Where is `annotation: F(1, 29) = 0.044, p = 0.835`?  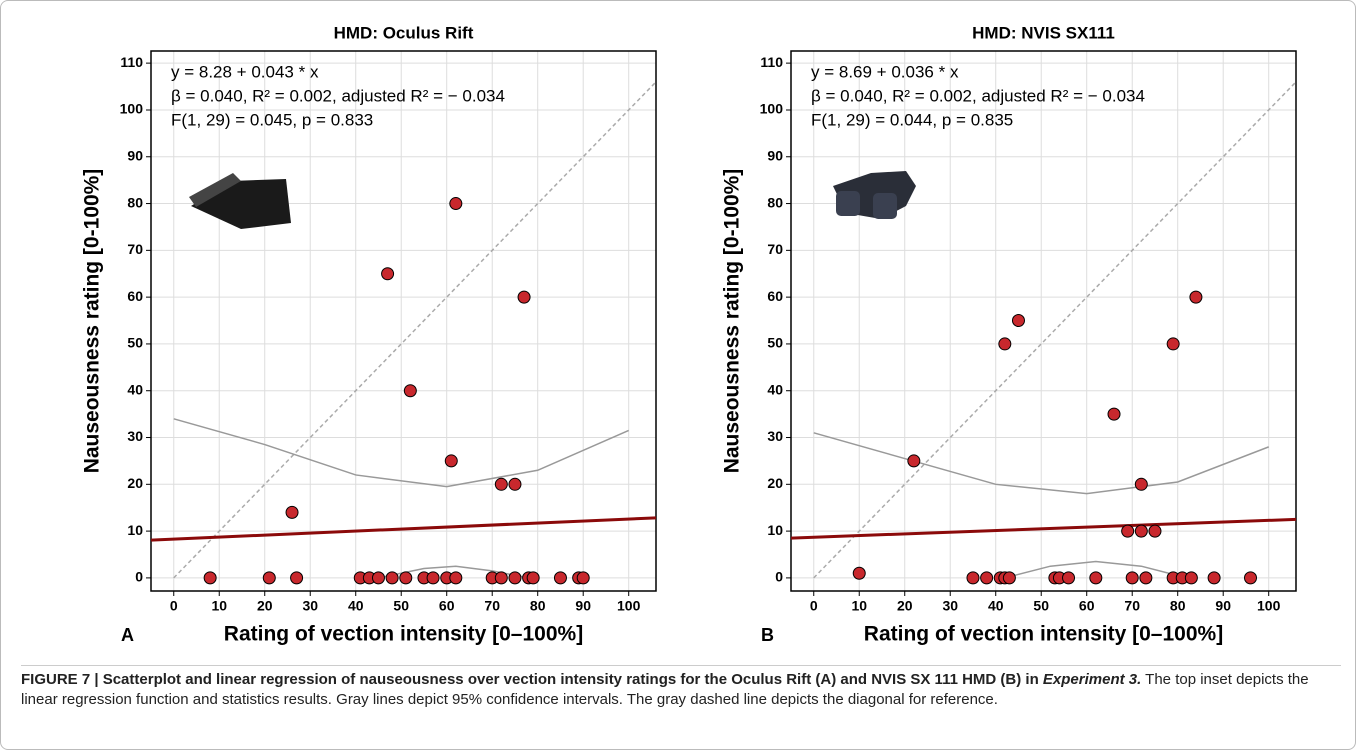
annotation: F(1, 29) = 0.044, p = 0.835 is located at coordinates (912, 119).